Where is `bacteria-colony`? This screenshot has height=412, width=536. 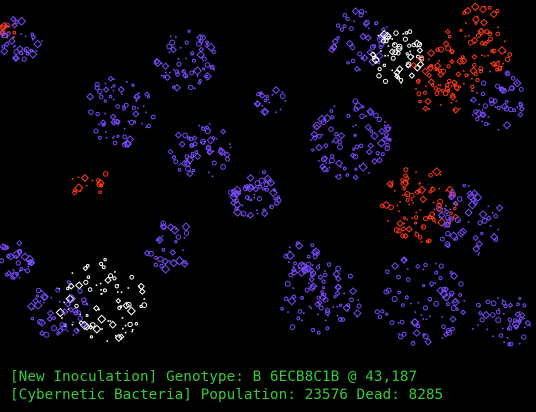 bacteria-colony is located at coordinates (167, 247).